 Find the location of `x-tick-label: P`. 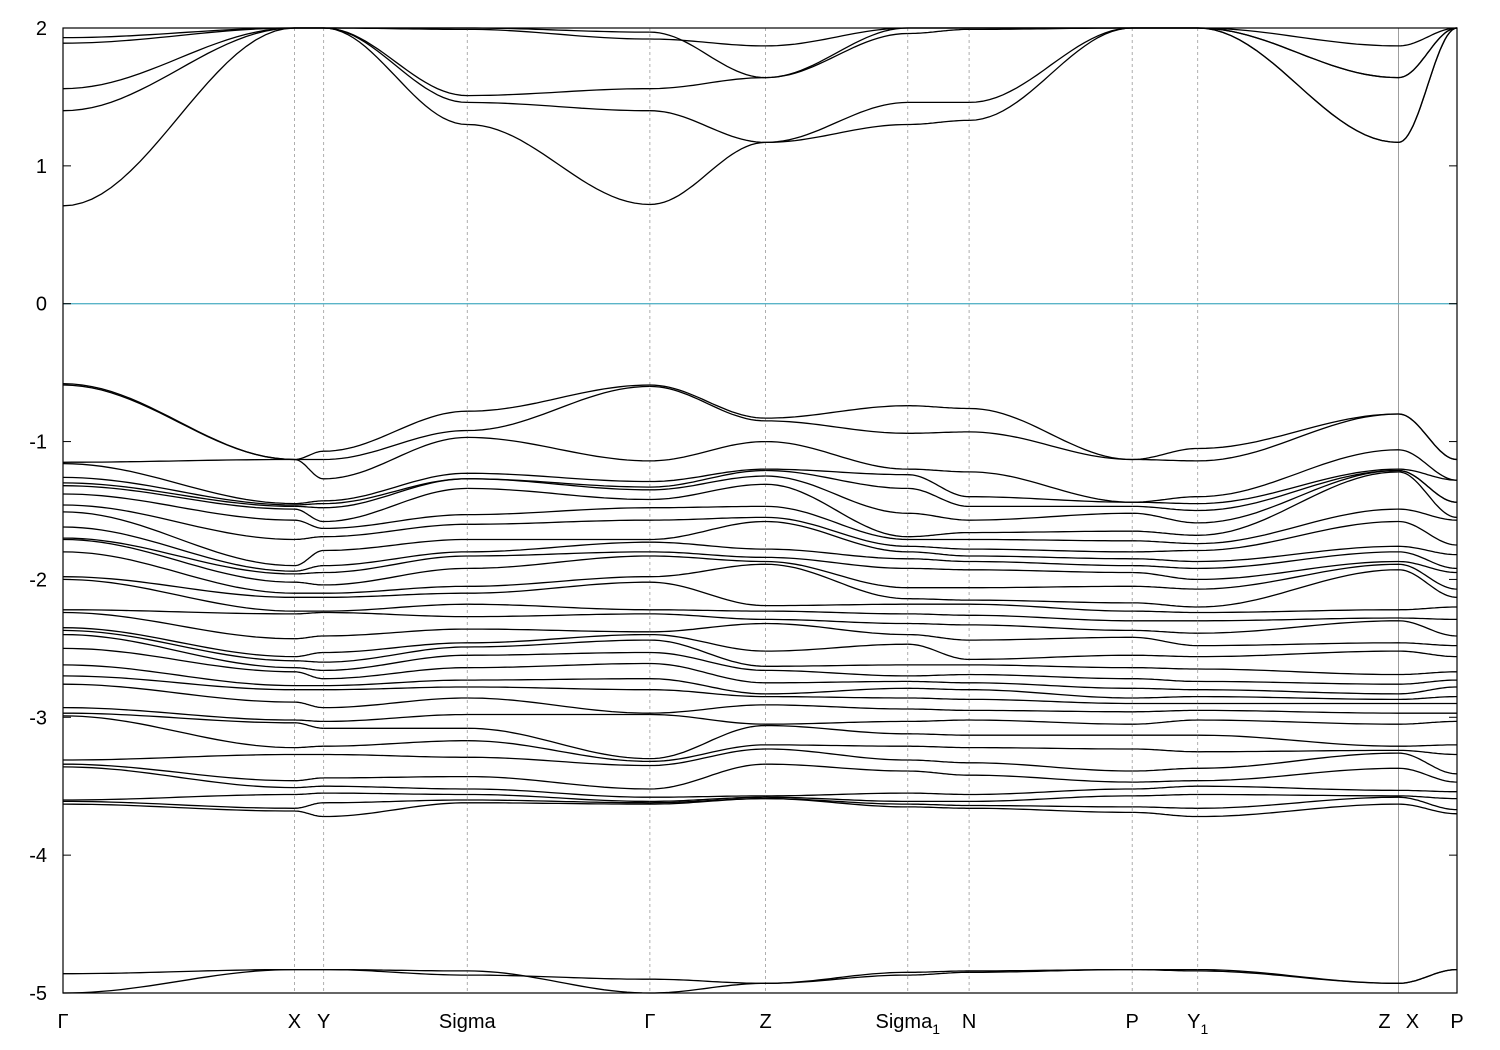

x-tick-label: P is located at coordinates (1456, 1022).